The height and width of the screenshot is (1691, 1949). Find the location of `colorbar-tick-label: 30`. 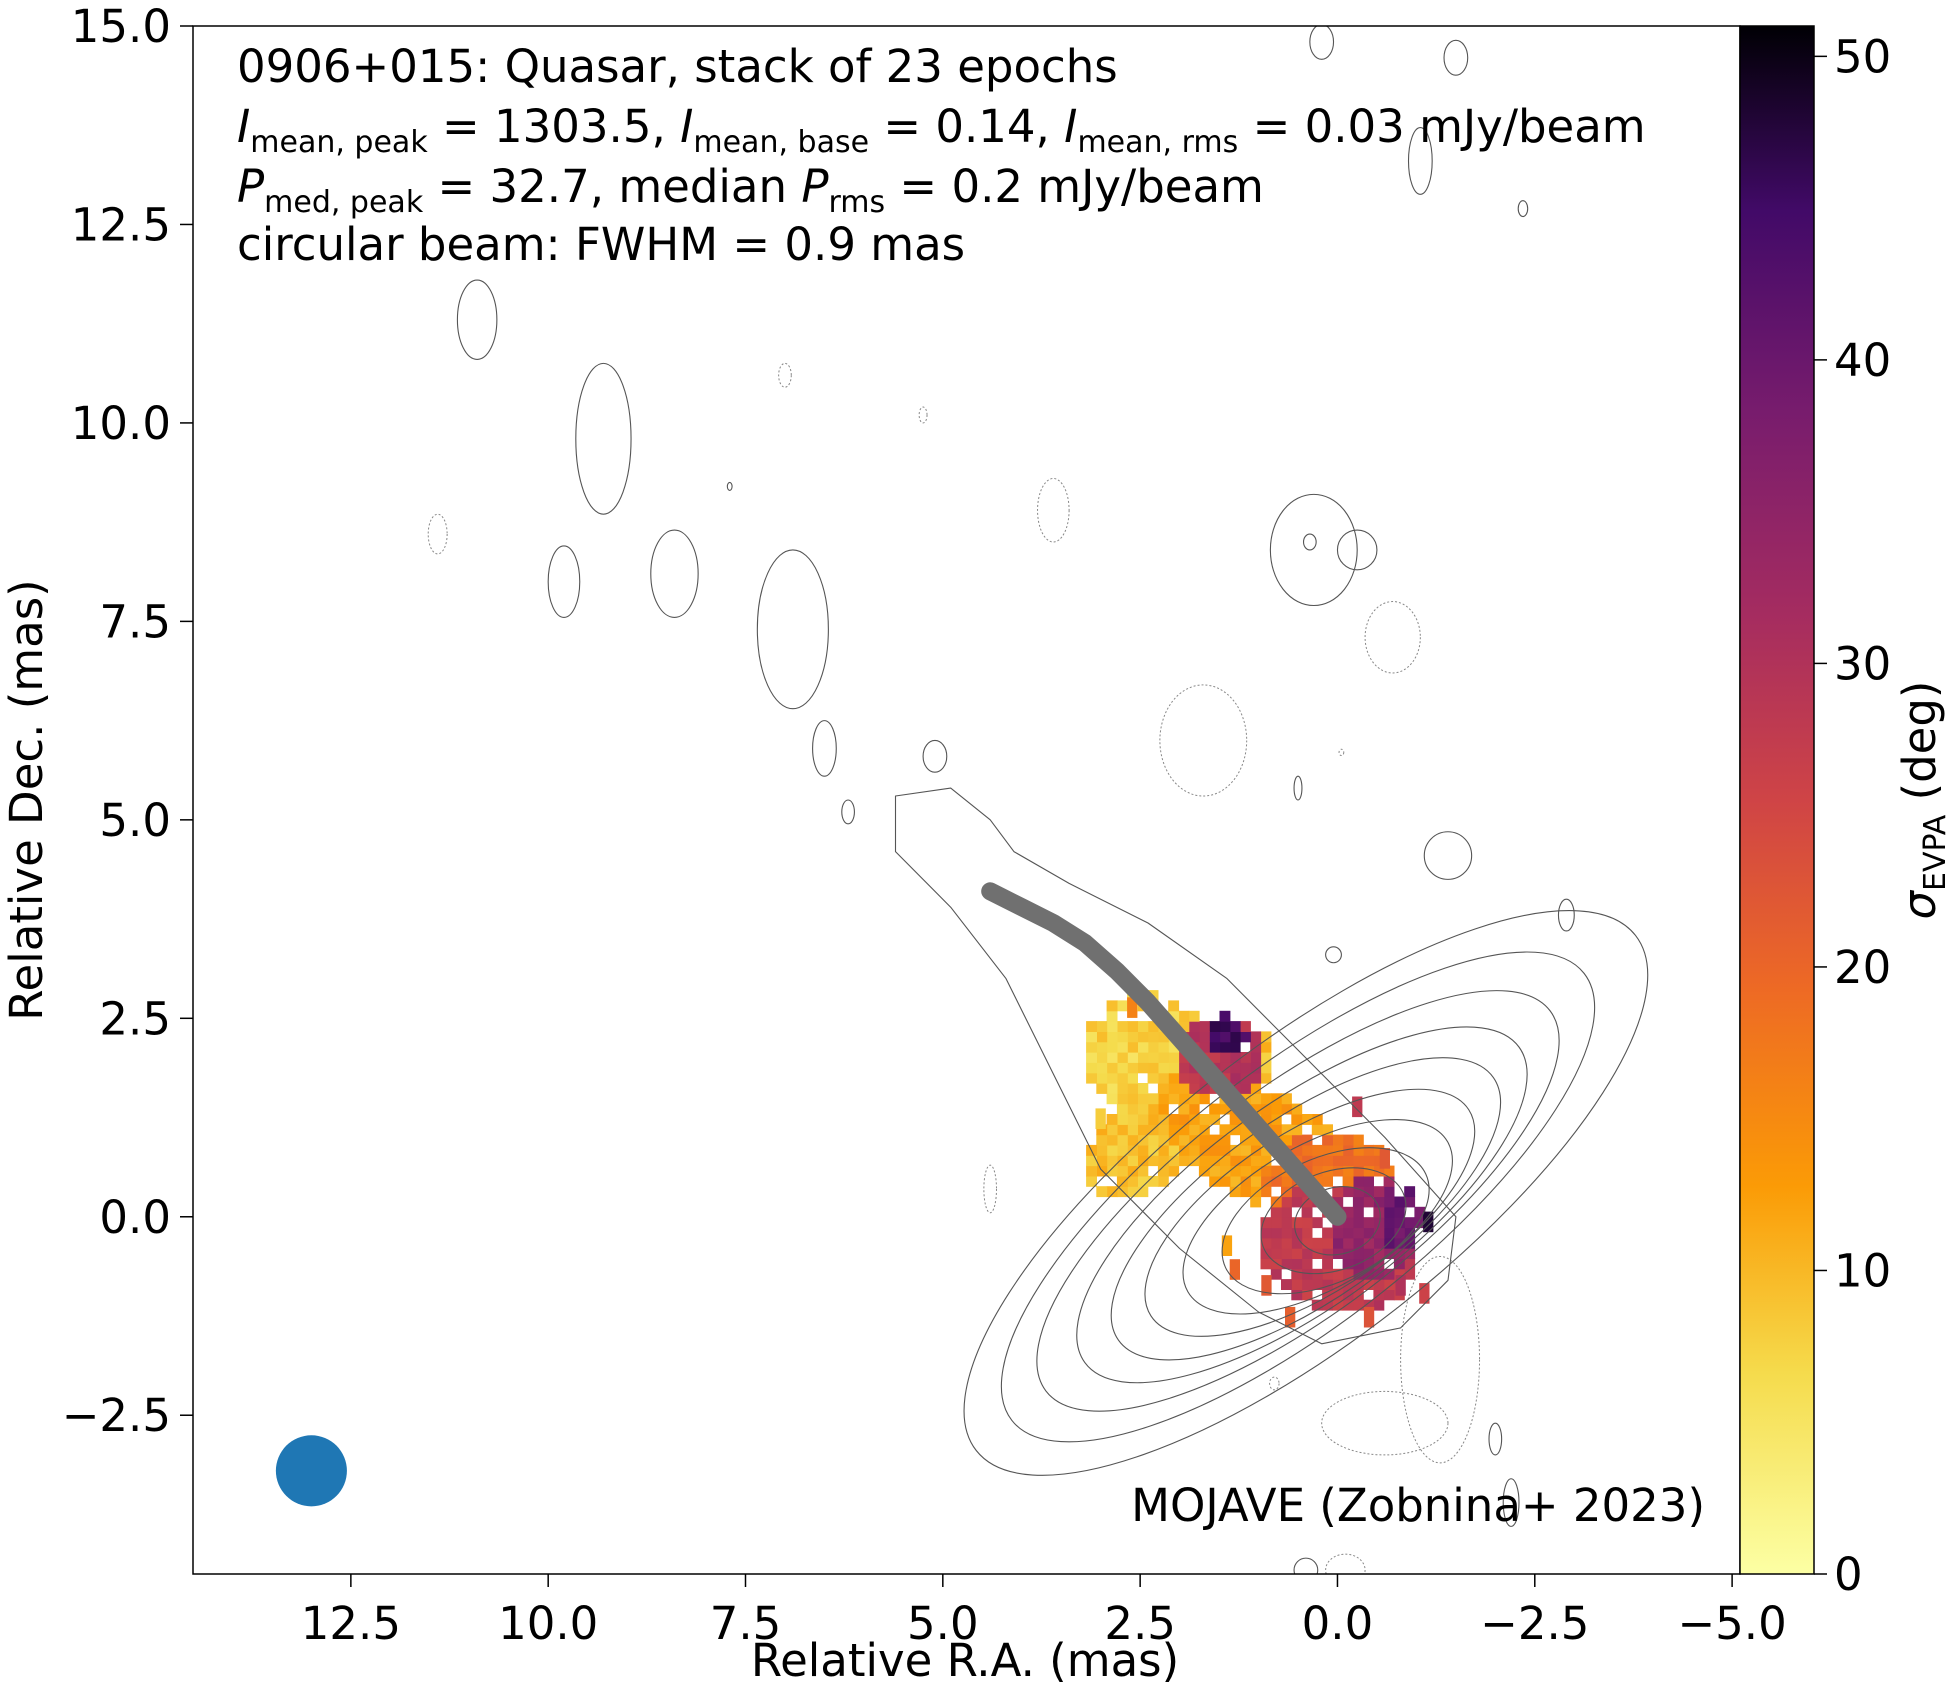

colorbar-tick-label: 30 is located at coordinates (1862, 663).